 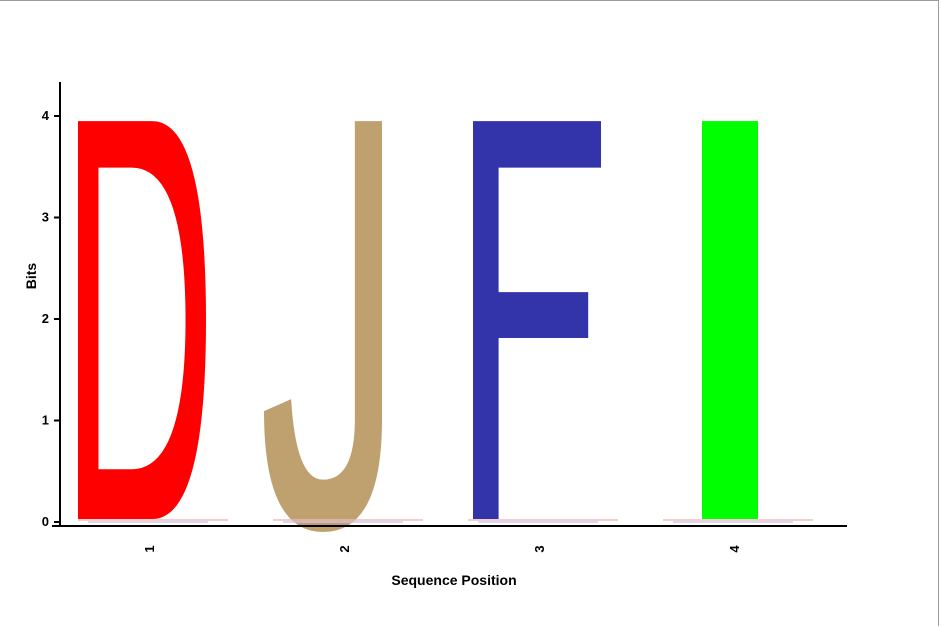 I want to click on y-tick-label: 2, so click(x=45, y=318).